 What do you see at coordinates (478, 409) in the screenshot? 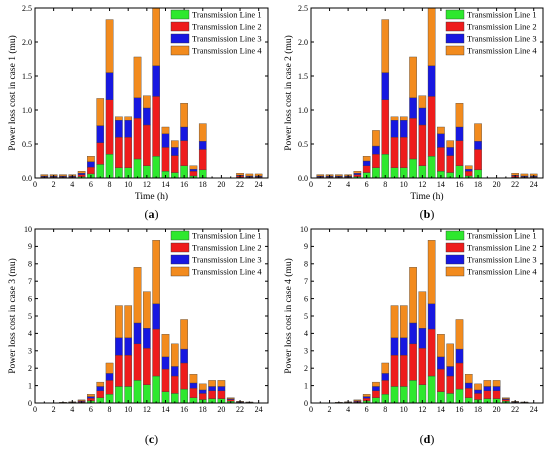
I see `x-tick-label: 18` at bounding box center [478, 409].